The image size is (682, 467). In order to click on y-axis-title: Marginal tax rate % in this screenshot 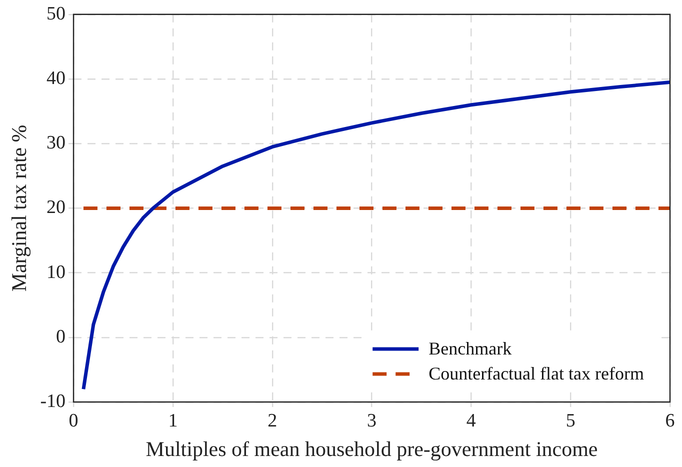, I will do `click(19, 208)`.